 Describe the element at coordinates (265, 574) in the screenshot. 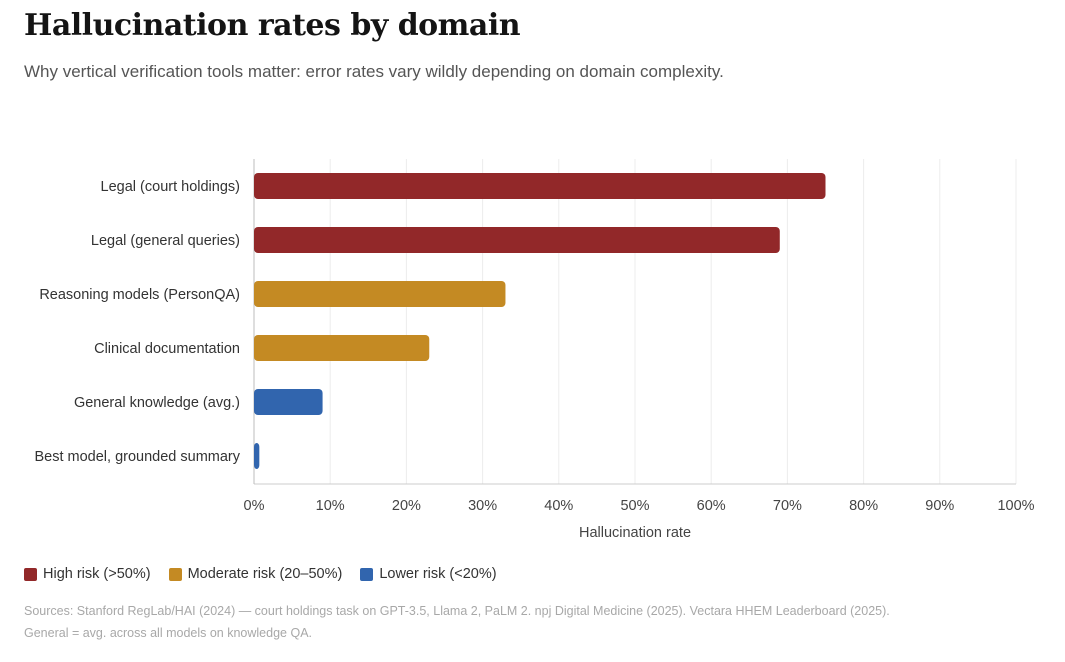

I see `legend-label-moderate: Moderate risk (20–50%)` at that location.